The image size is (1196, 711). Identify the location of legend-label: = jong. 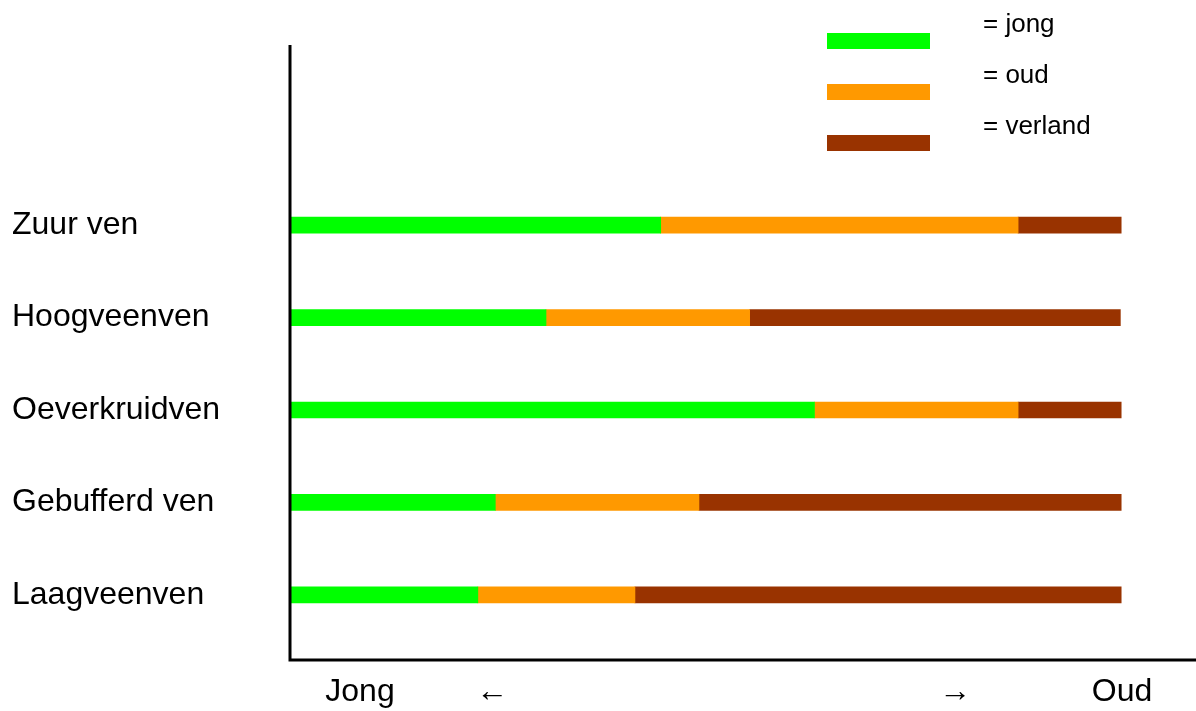
(1019, 23).